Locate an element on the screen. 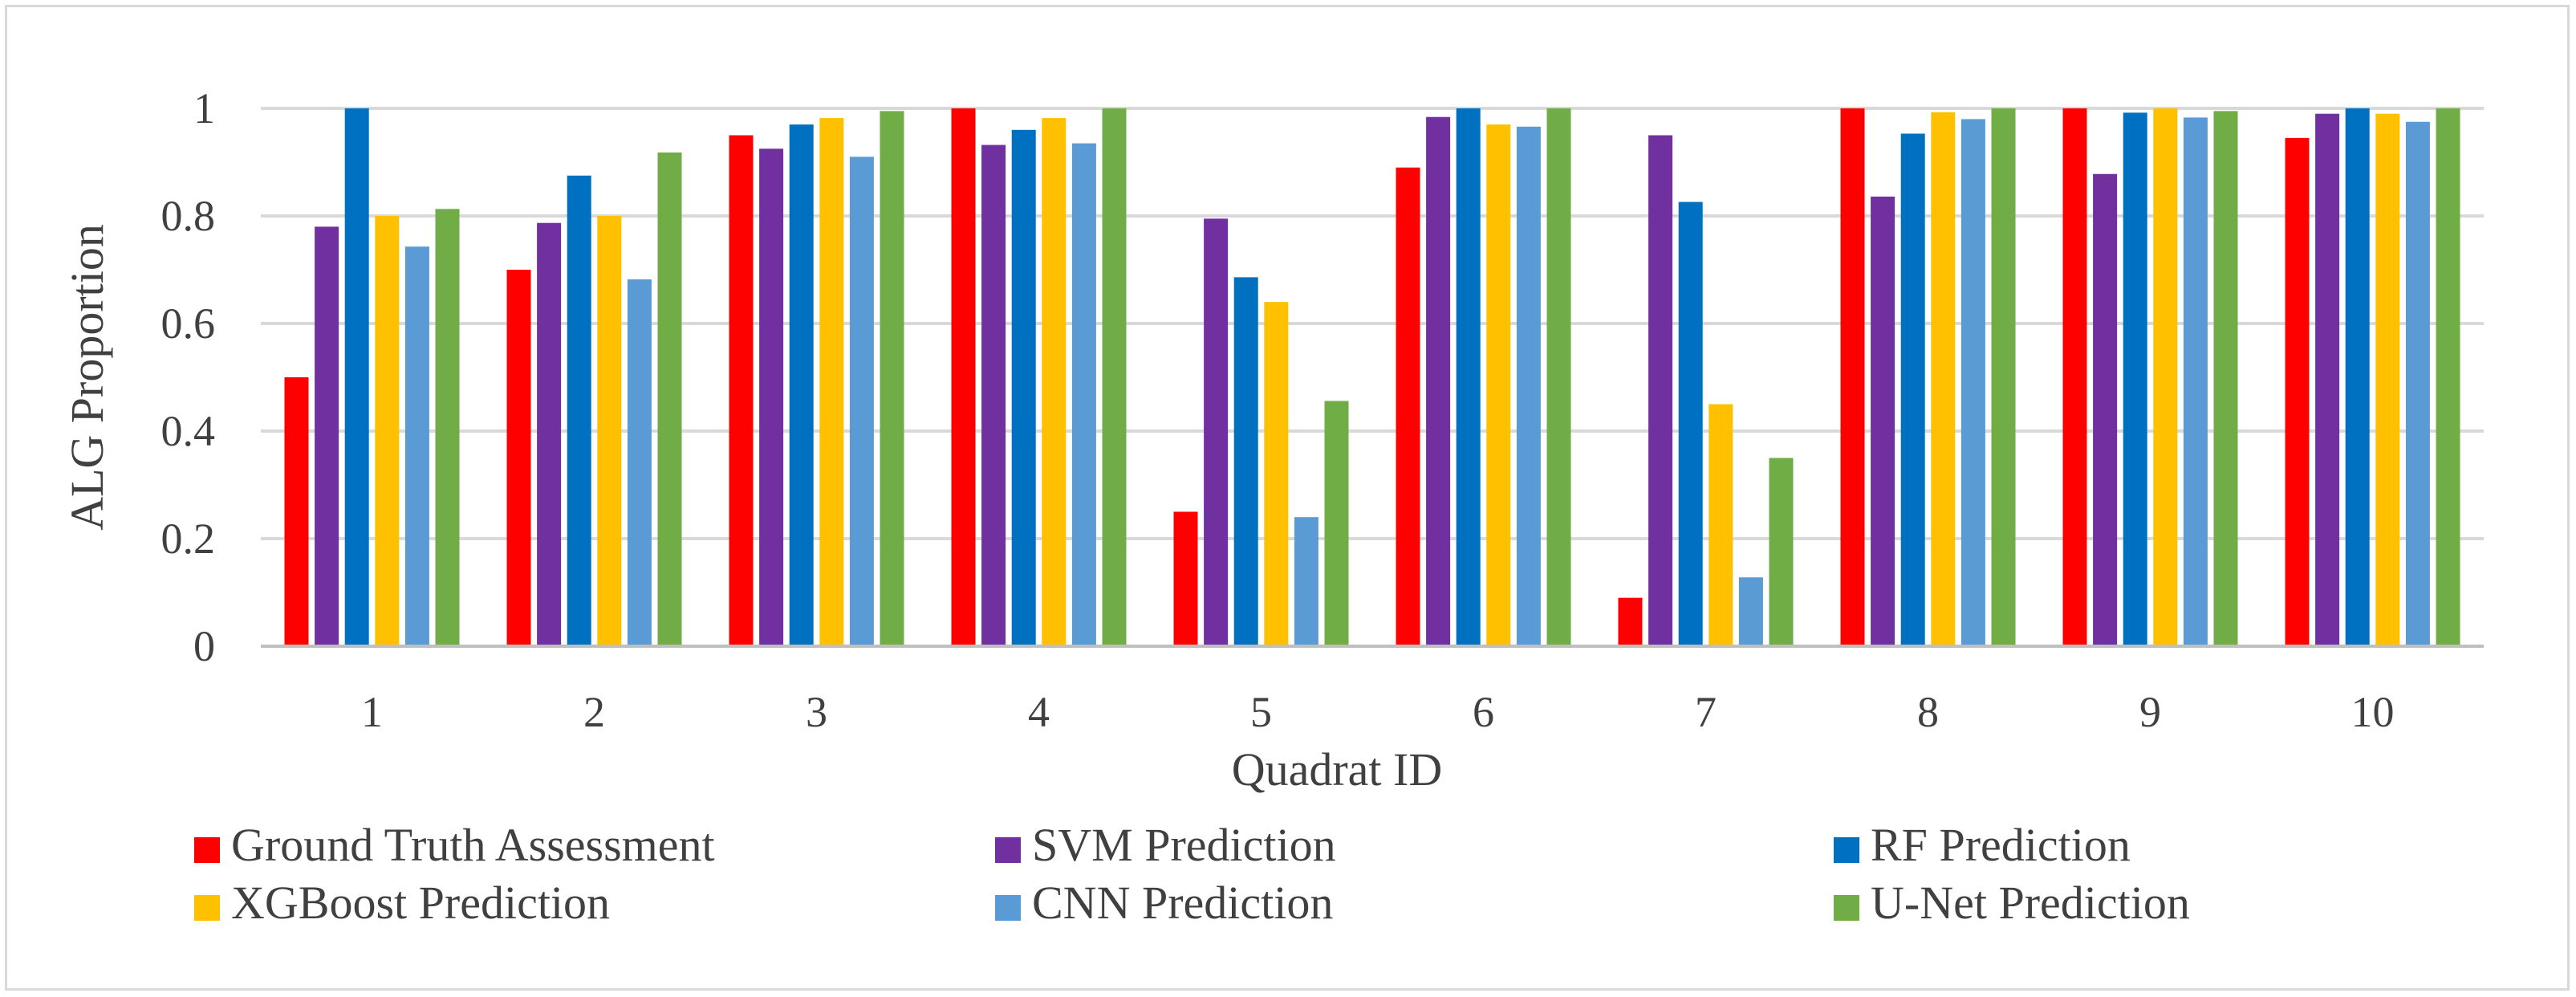 The image size is (2576, 997). y-tick-labels: 0 0.2 0.4 0.6 0.8 1 is located at coordinates (188, 377).